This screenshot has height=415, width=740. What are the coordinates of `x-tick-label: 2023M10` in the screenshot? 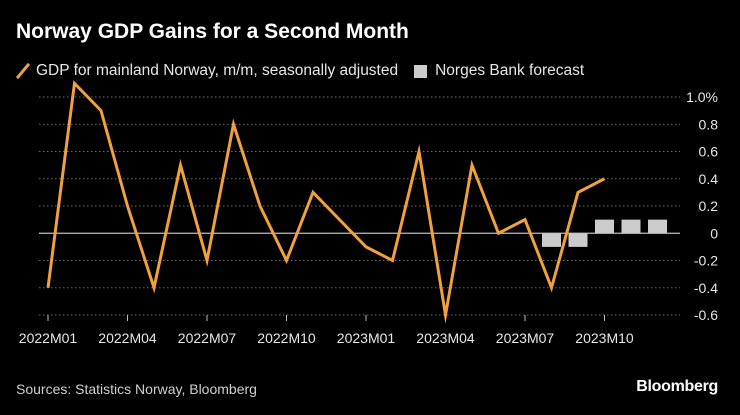 It's located at (604, 338).